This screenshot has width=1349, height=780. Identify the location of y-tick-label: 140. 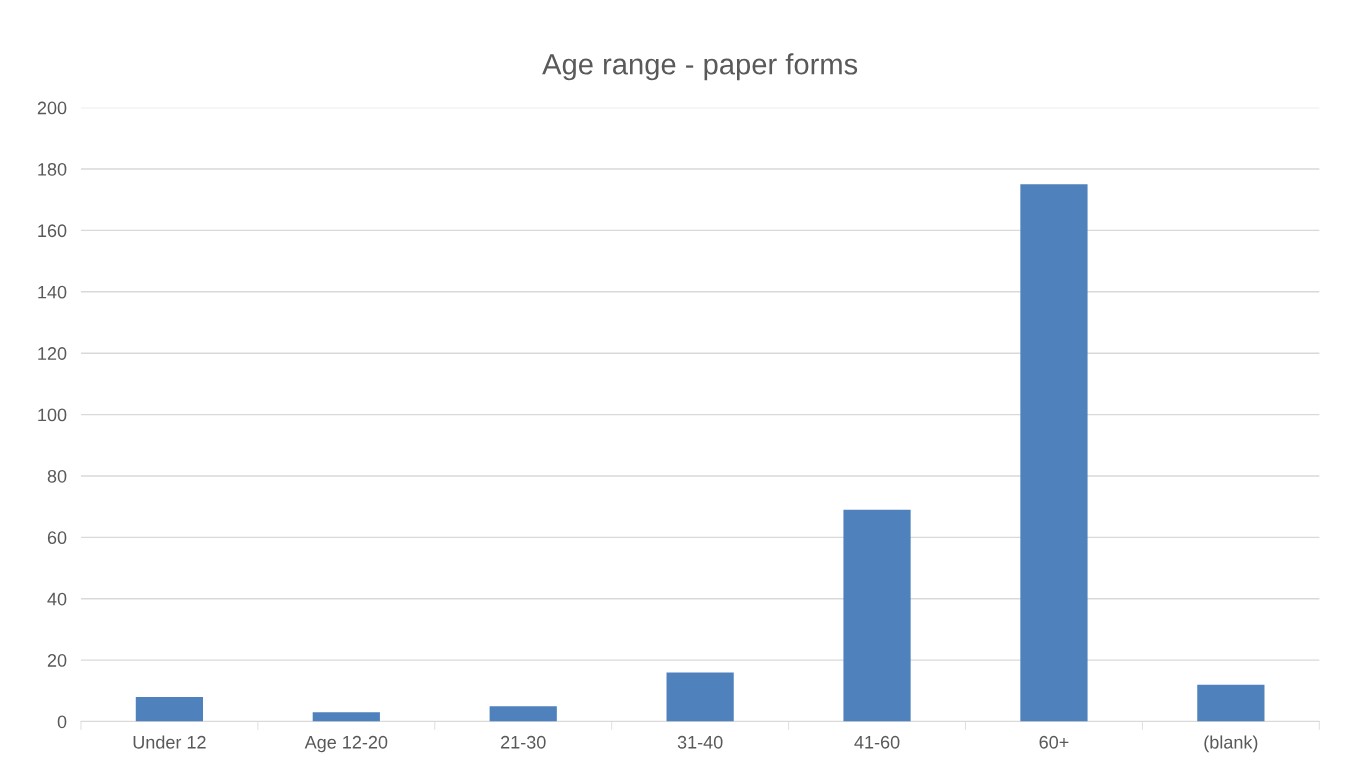
(52, 292).